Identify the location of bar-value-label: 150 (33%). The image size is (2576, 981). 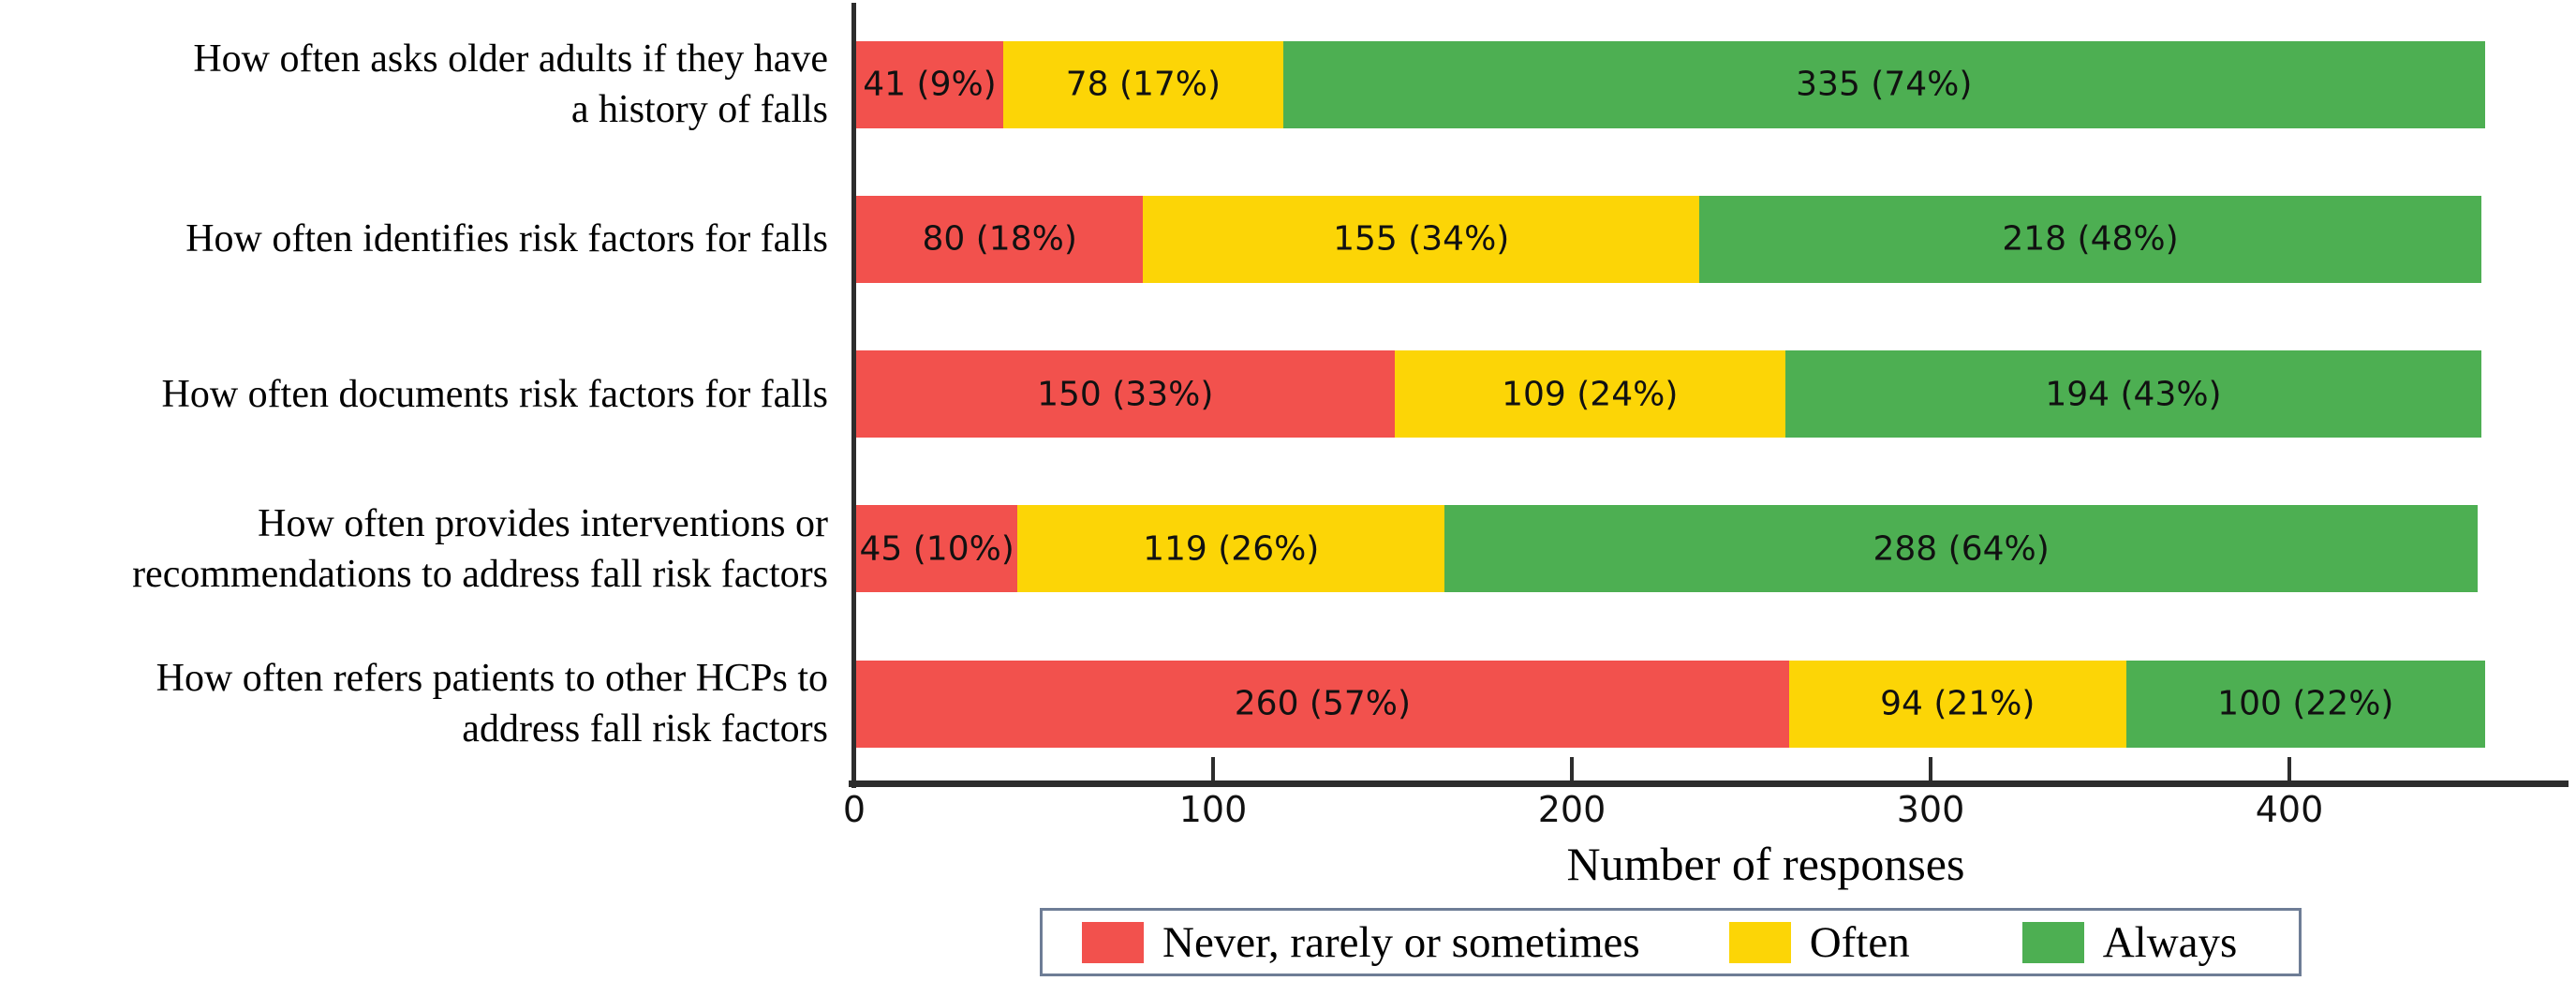
(1125, 394).